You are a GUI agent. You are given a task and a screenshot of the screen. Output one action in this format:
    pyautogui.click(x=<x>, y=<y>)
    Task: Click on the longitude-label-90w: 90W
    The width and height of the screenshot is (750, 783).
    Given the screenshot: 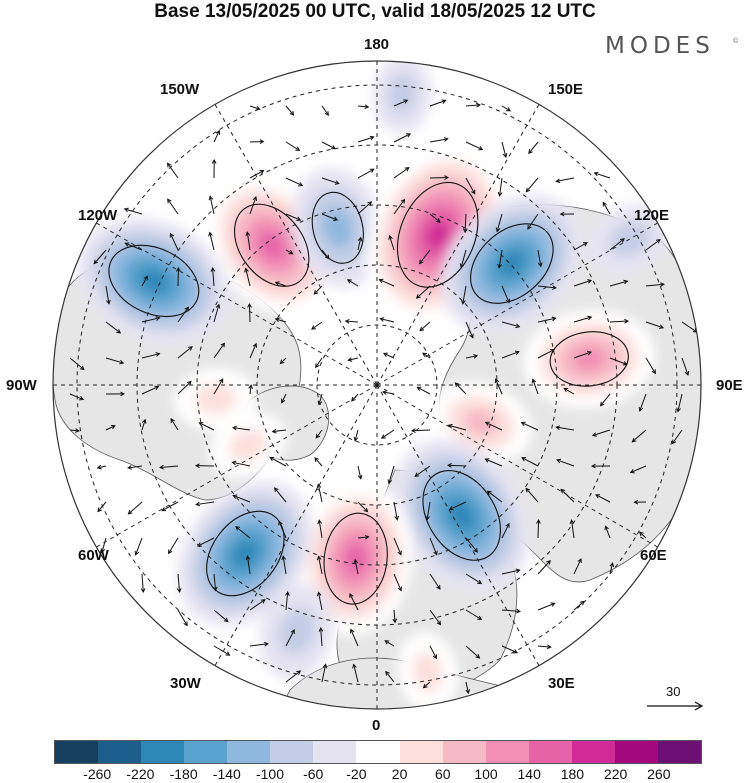 What is the action you would take?
    pyautogui.click(x=21, y=385)
    